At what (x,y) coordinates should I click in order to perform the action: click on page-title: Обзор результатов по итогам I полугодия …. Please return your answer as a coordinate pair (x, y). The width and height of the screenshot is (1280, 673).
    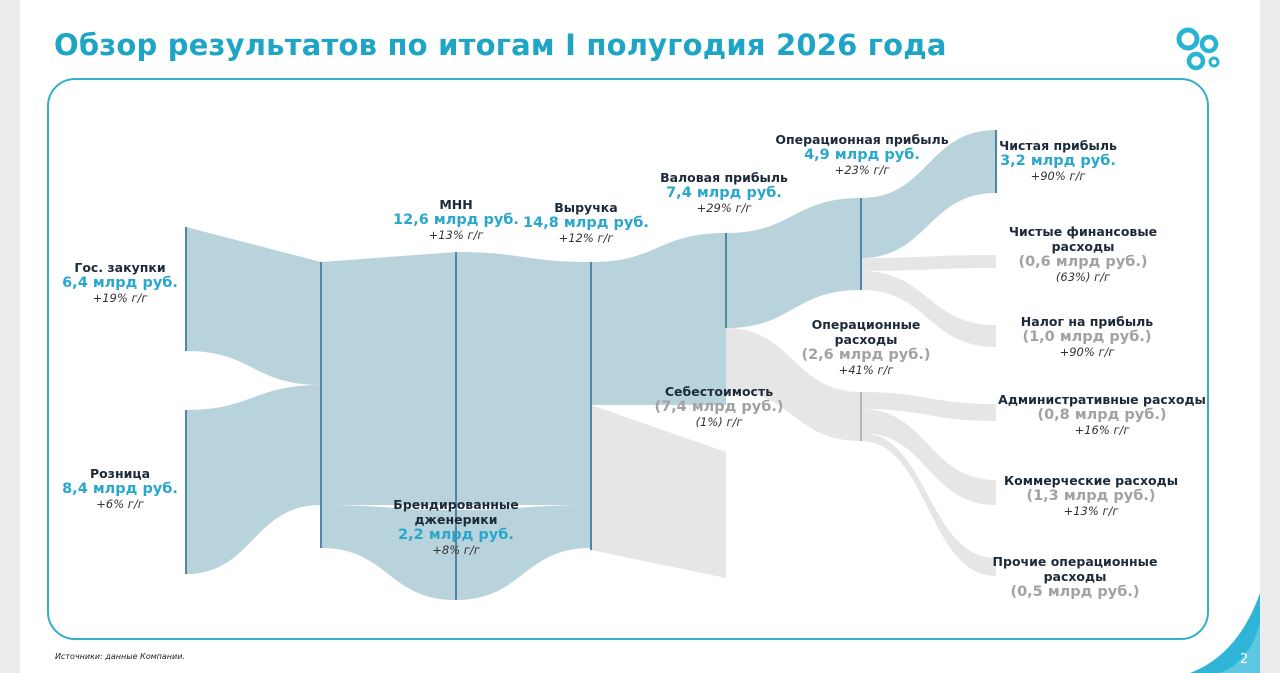
    Looking at the image, I should click on (500, 45).